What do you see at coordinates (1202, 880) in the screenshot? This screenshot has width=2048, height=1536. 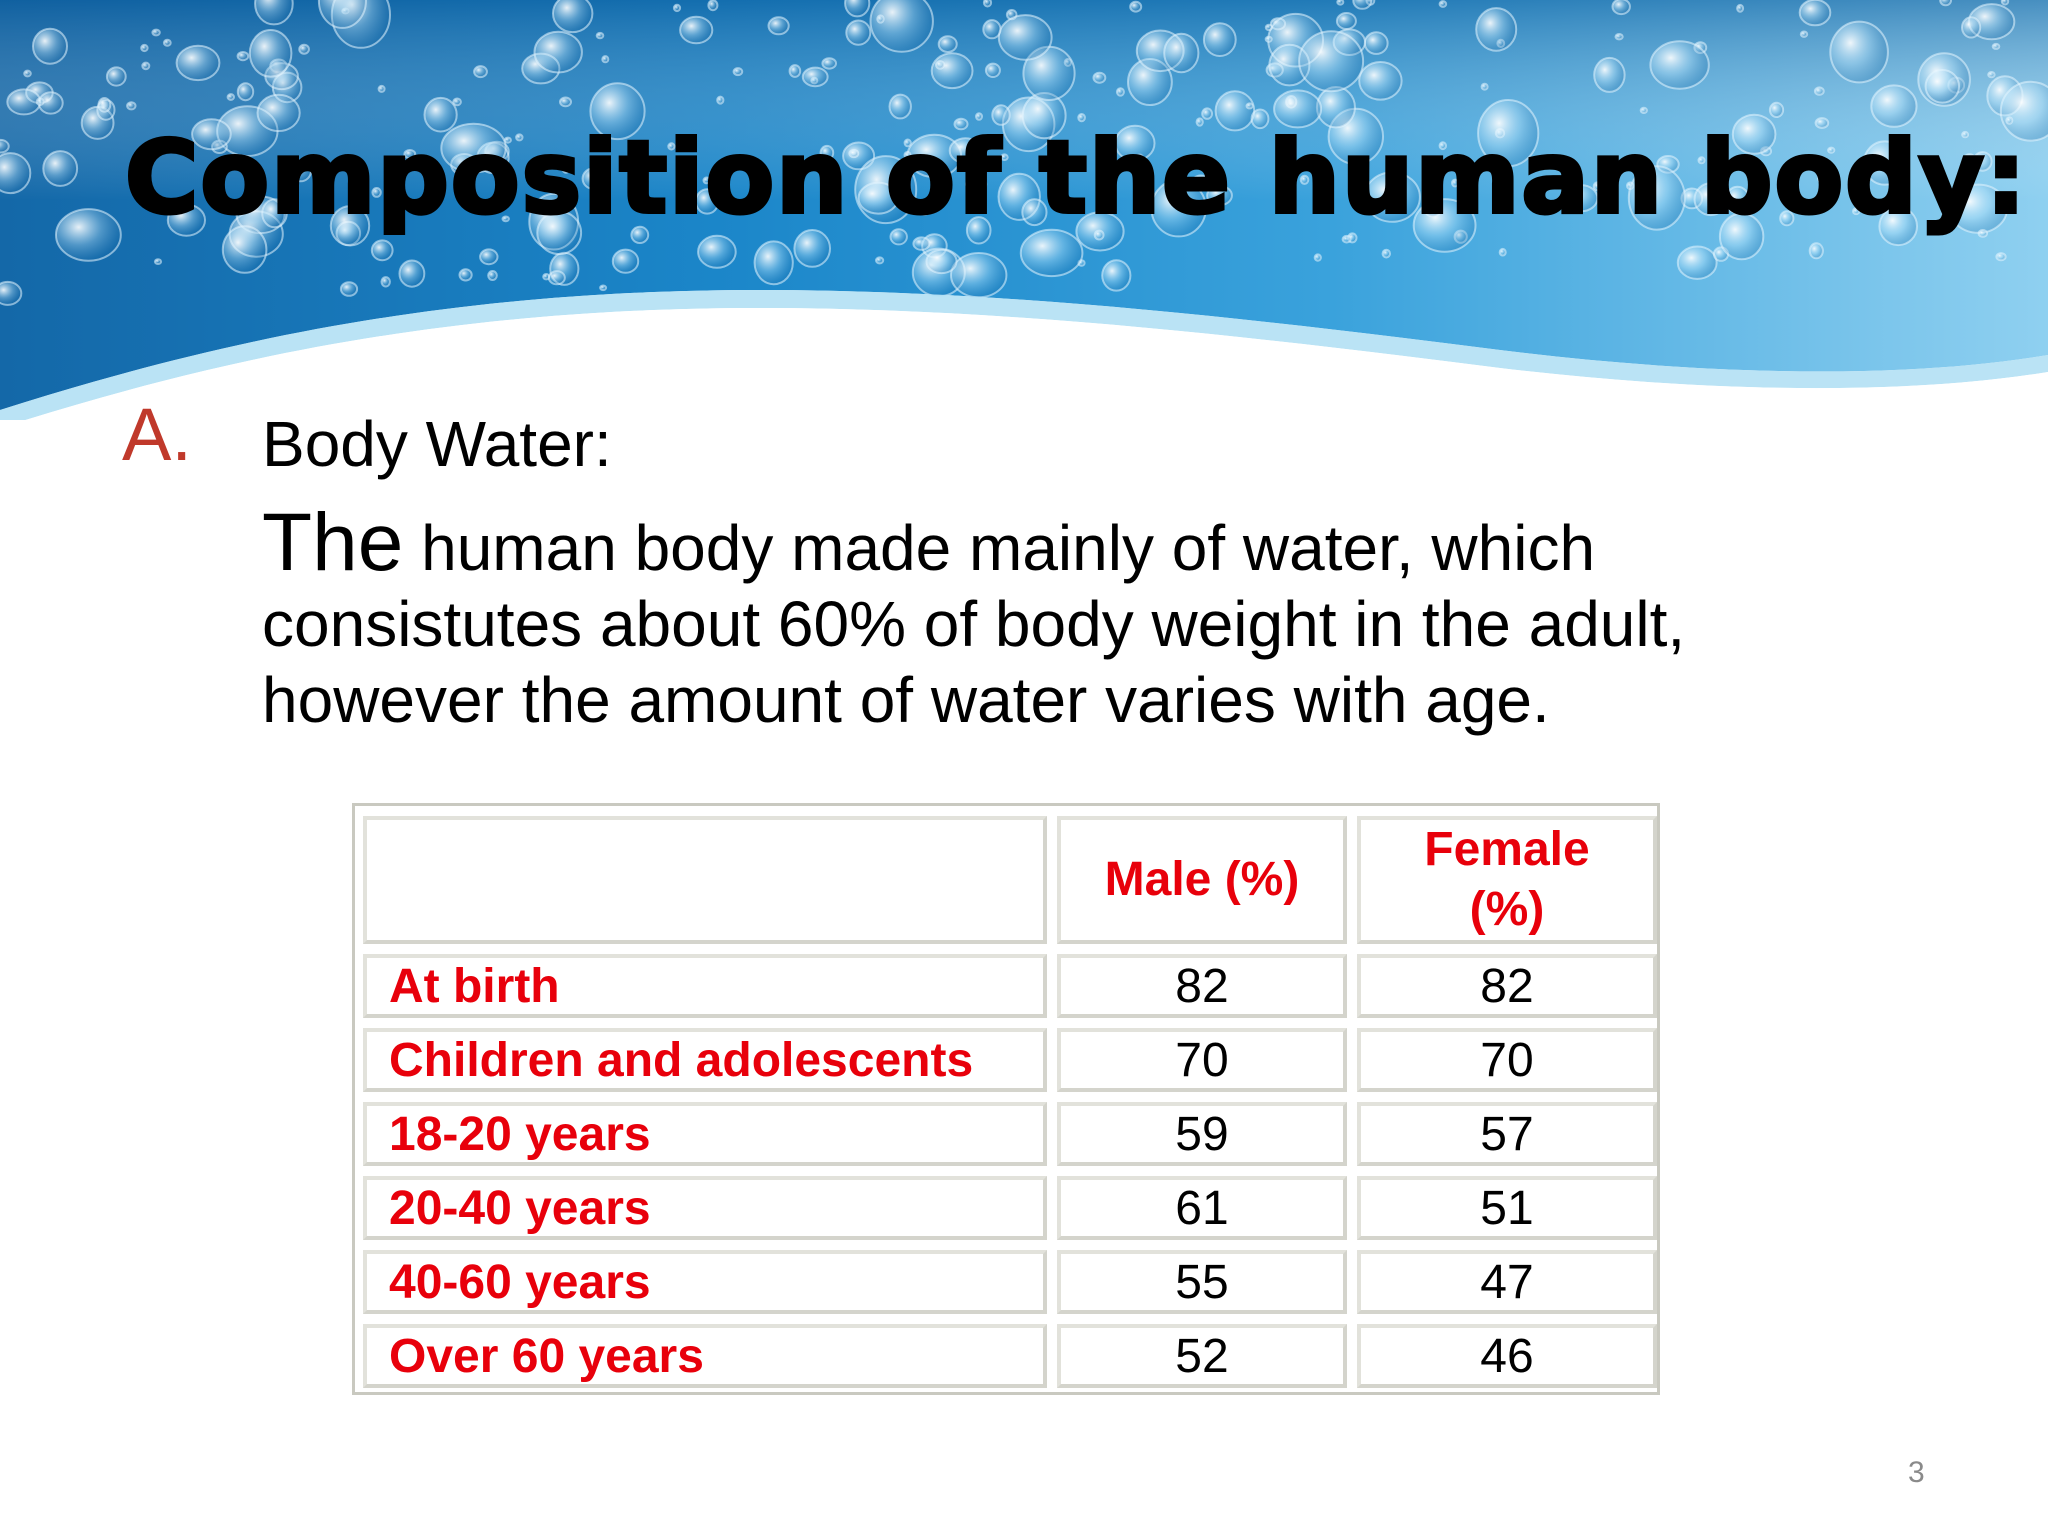 I see `header-cell-male: Male (%)` at bounding box center [1202, 880].